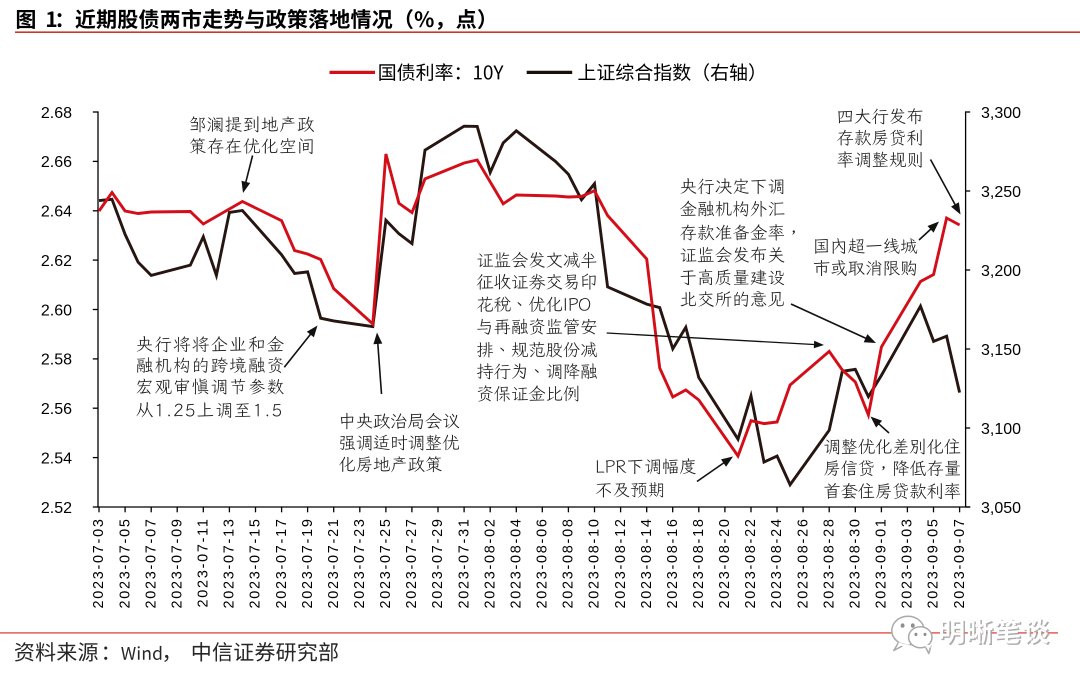  Describe the element at coordinates (595, 562) in the screenshot. I see `svg-text: 2023-08-10` at that location.